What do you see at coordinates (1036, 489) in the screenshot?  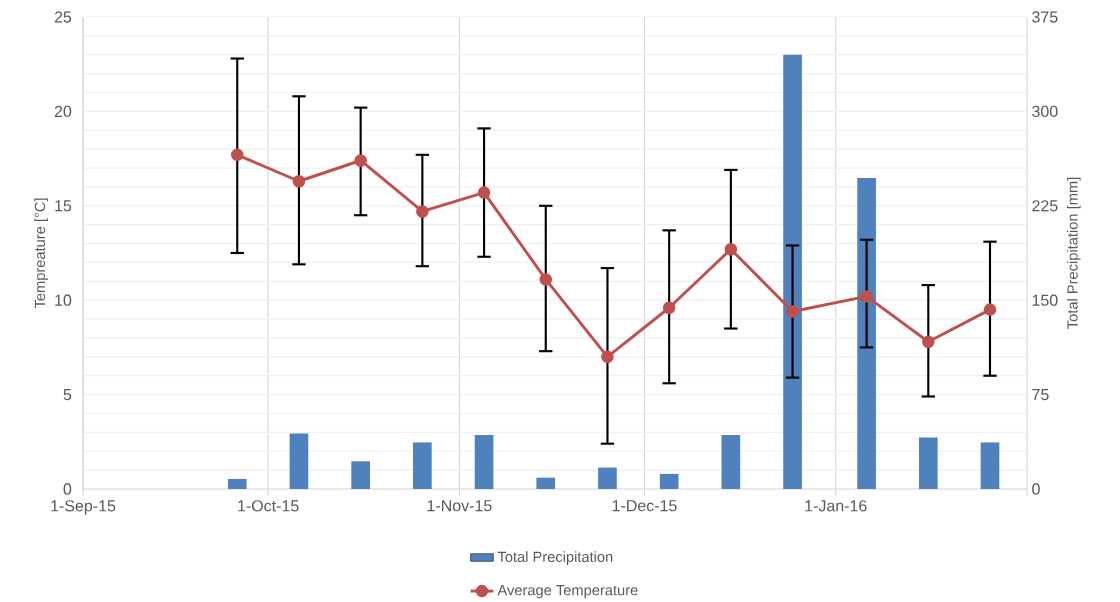 I see `y2-tick-label: 0` at bounding box center [1036, 489].